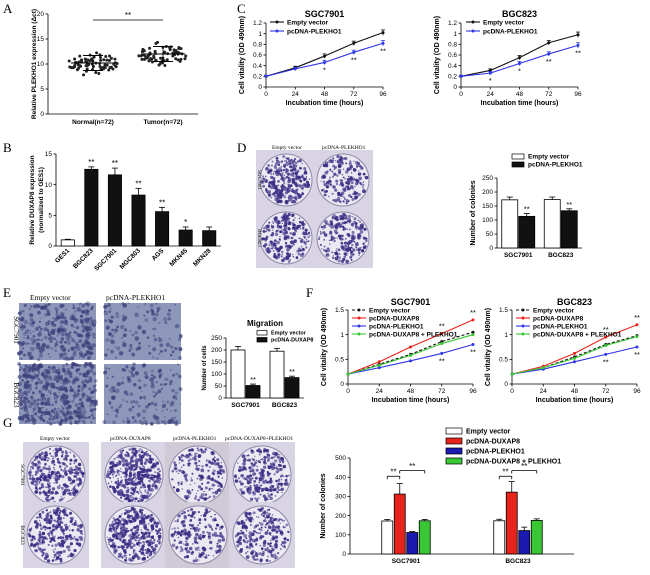 The height and width of the screenshot is (575, 650). I want to click on G-row-label: SGC7901, so click(22, 475).